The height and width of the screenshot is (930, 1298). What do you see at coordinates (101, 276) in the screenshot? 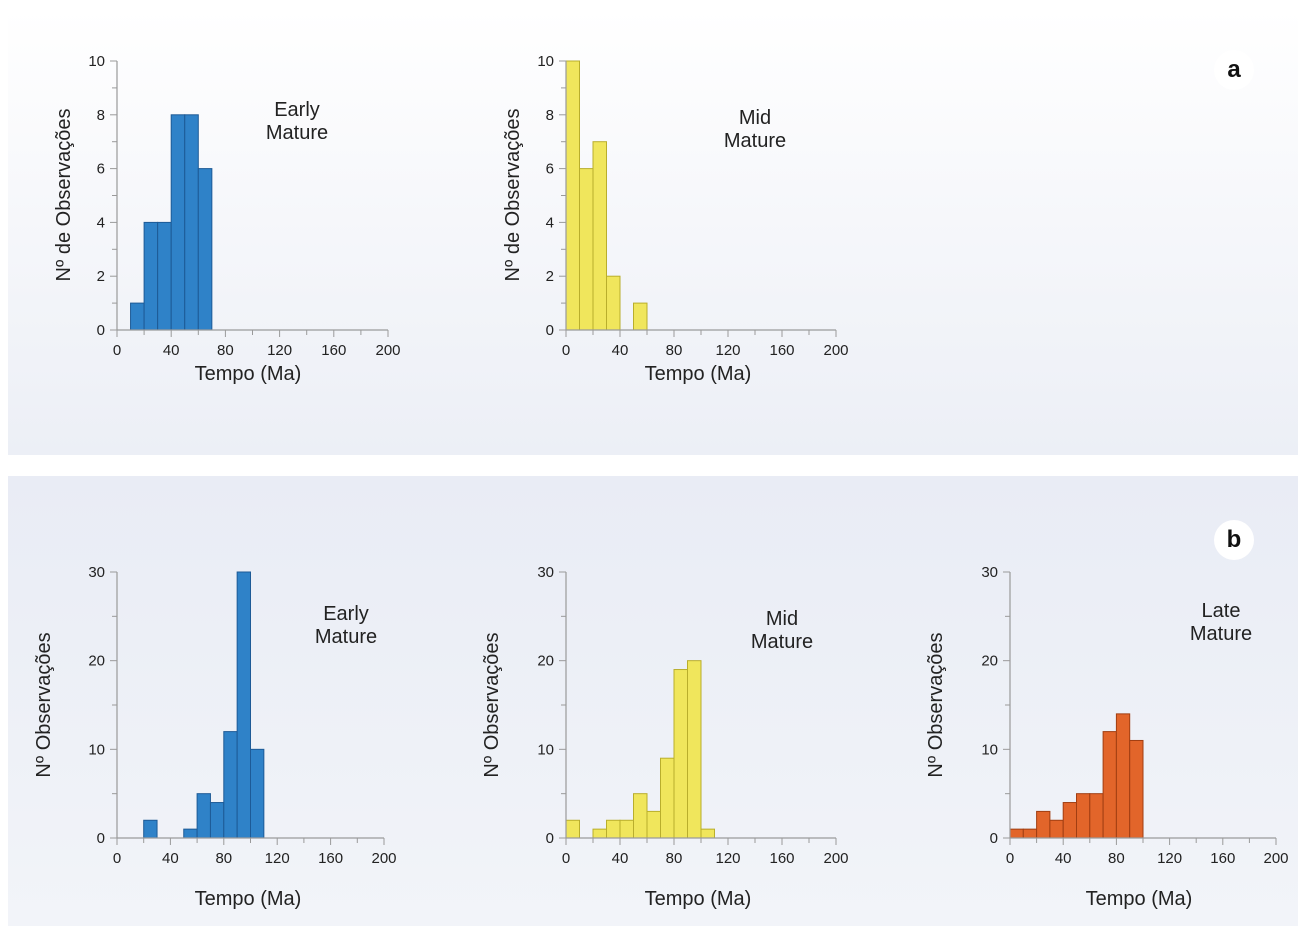
I see `y-tick-label: 2` at bounding box center [101, 276].